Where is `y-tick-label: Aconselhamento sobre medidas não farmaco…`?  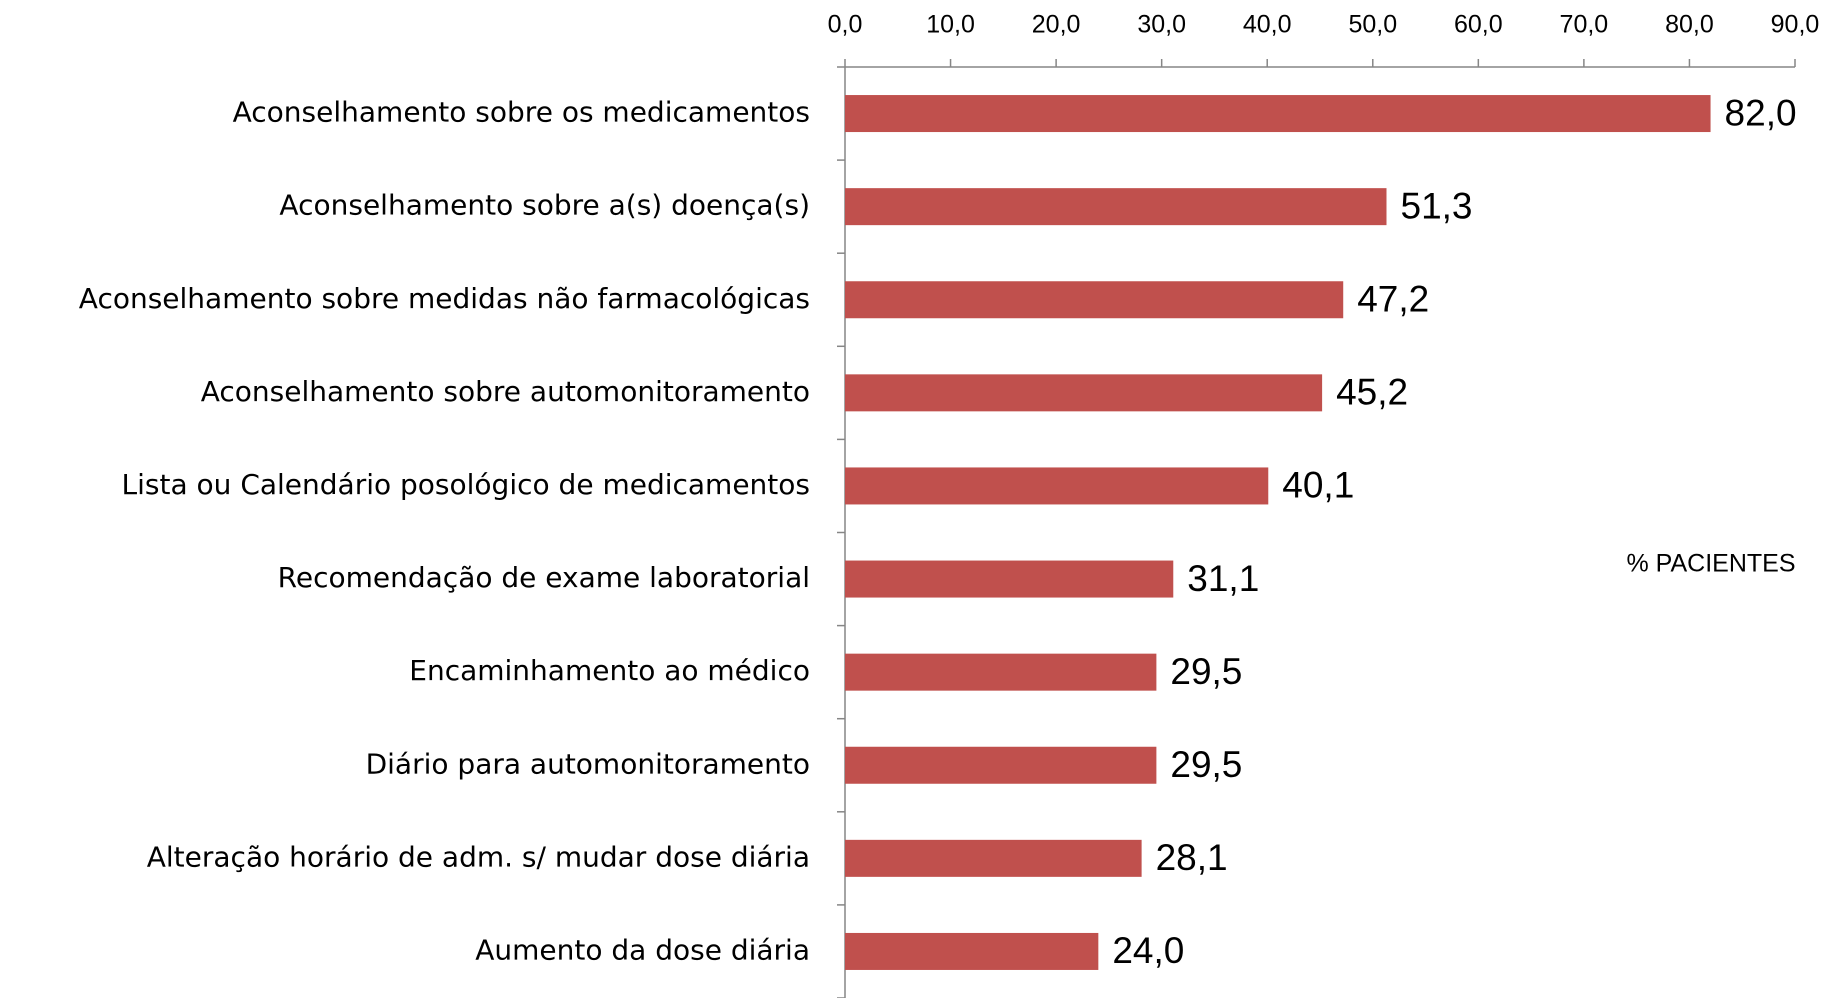
y-tick-label: Aconselhamento sobre medidas não farmaco… is located at coordinates (444, 298).